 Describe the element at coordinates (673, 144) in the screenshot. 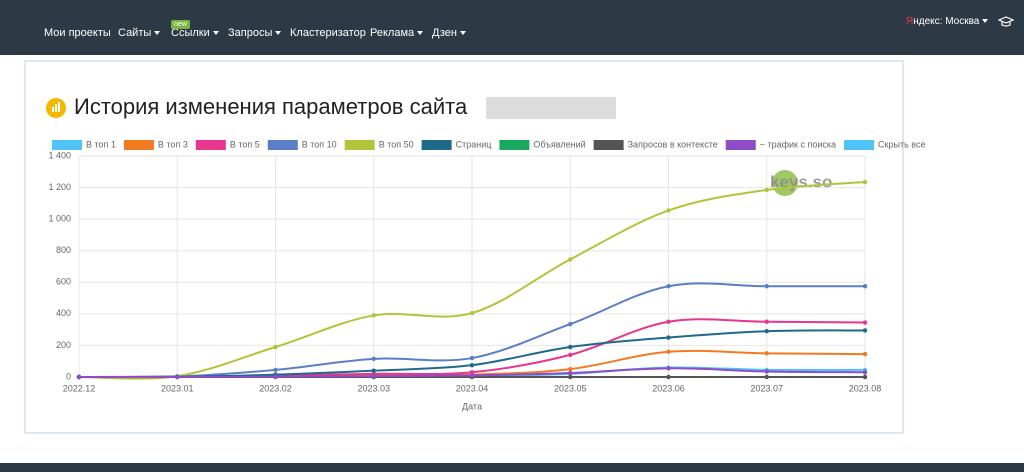

I see `legend-label: Запросов в контексте` at that location.